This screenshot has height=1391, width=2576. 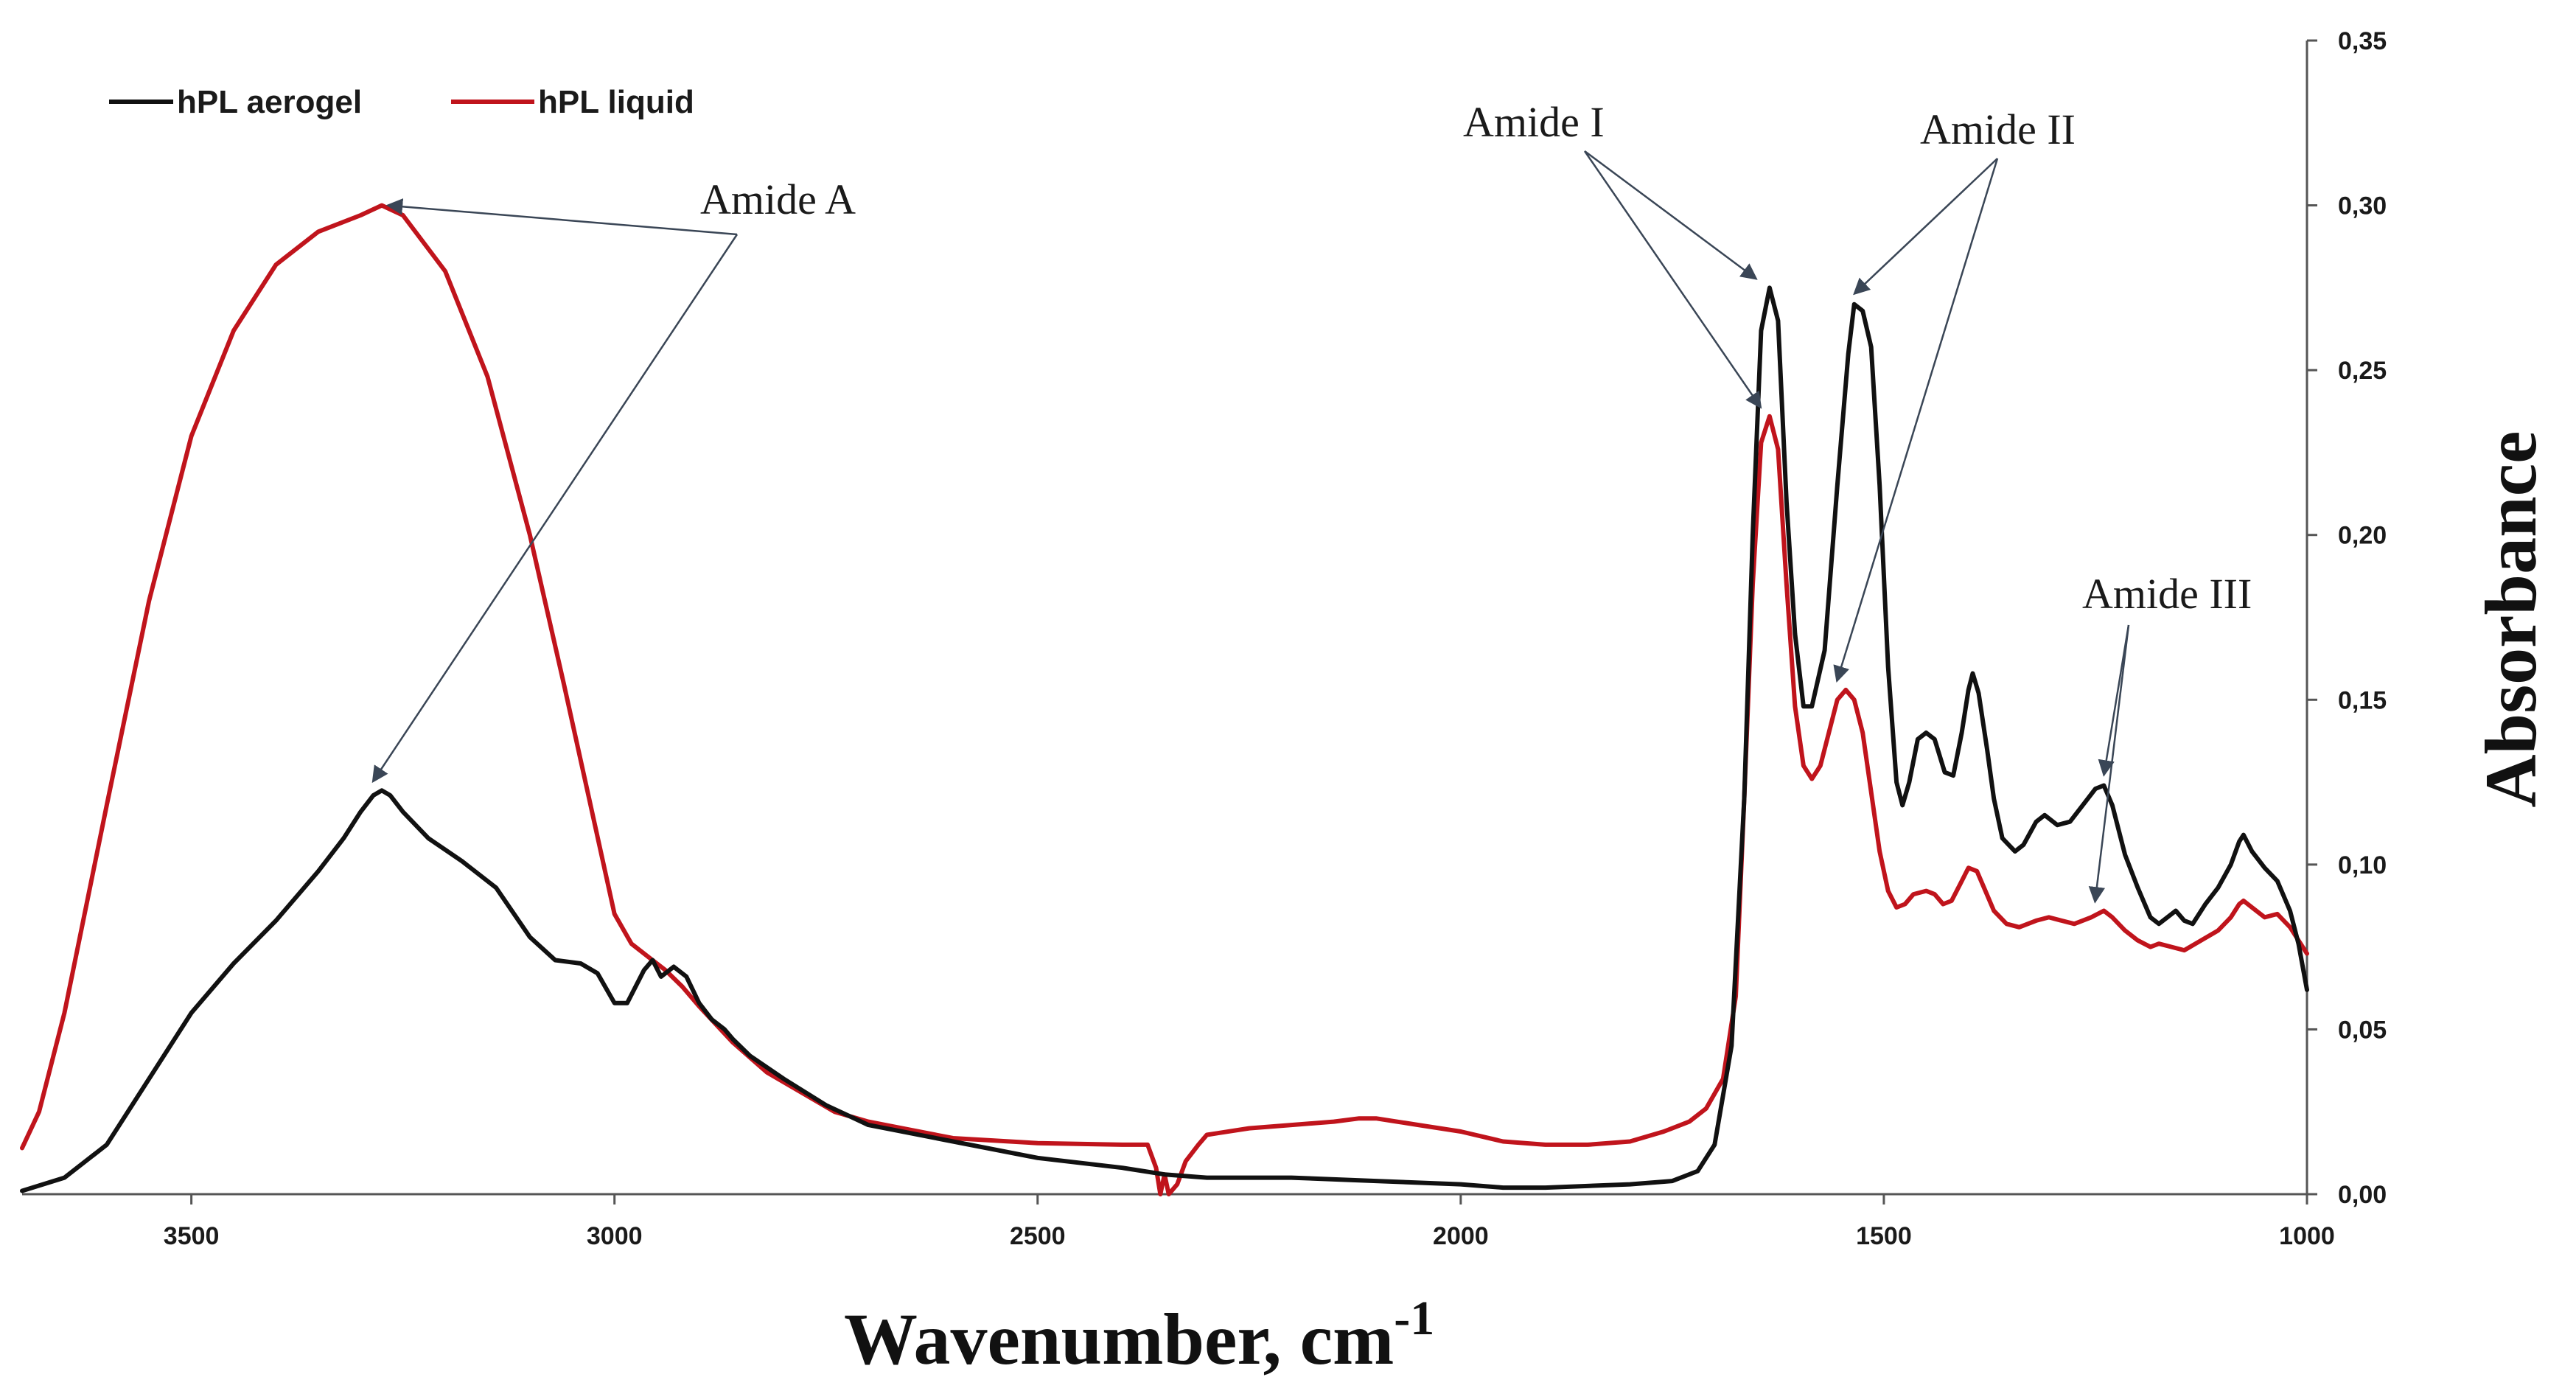 What do you see at coordinates (1249, 1222) in the screenshot?
I see `x-ticks: 3500 3000 2500 2000 1500 1000` at bounding box center [1249, 1222].